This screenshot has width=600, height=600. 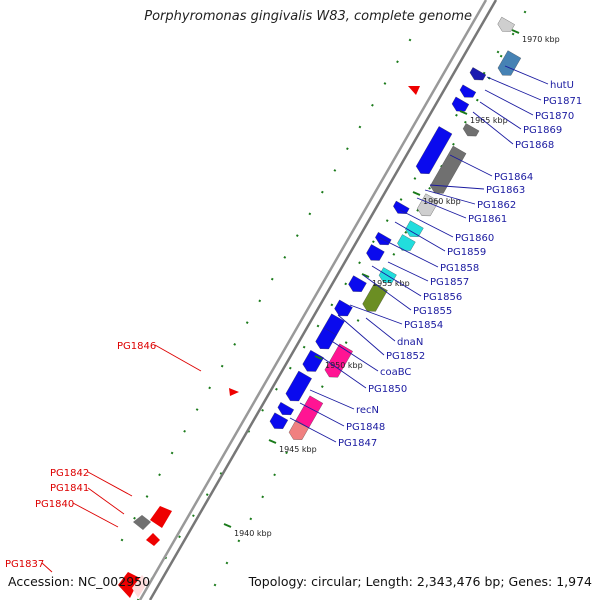 I want to click on gene-label: PG1854, so click(x=423, y=325).